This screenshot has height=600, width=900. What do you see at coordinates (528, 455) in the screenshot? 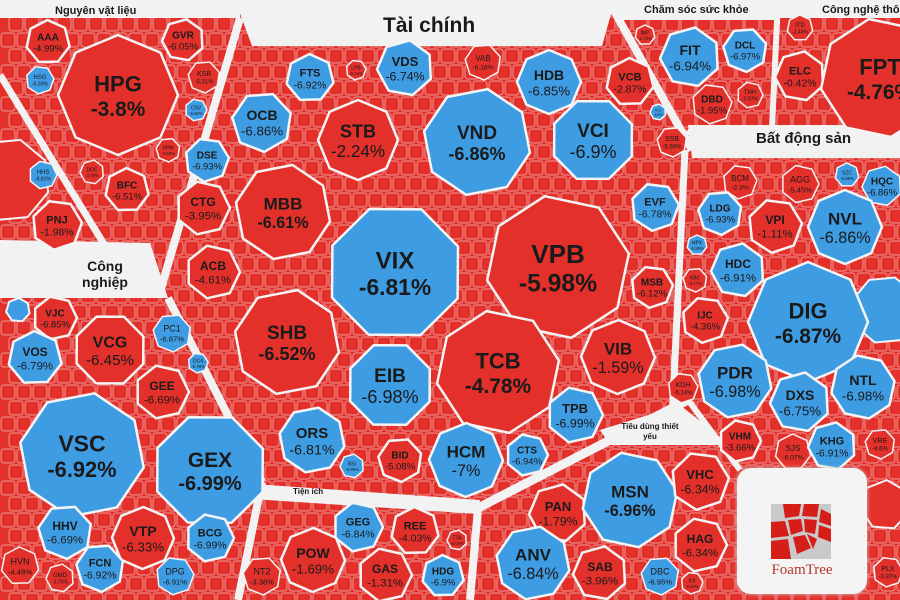
I see `cell-cts: CTS-6.94%` at bounding box center [528, 455].